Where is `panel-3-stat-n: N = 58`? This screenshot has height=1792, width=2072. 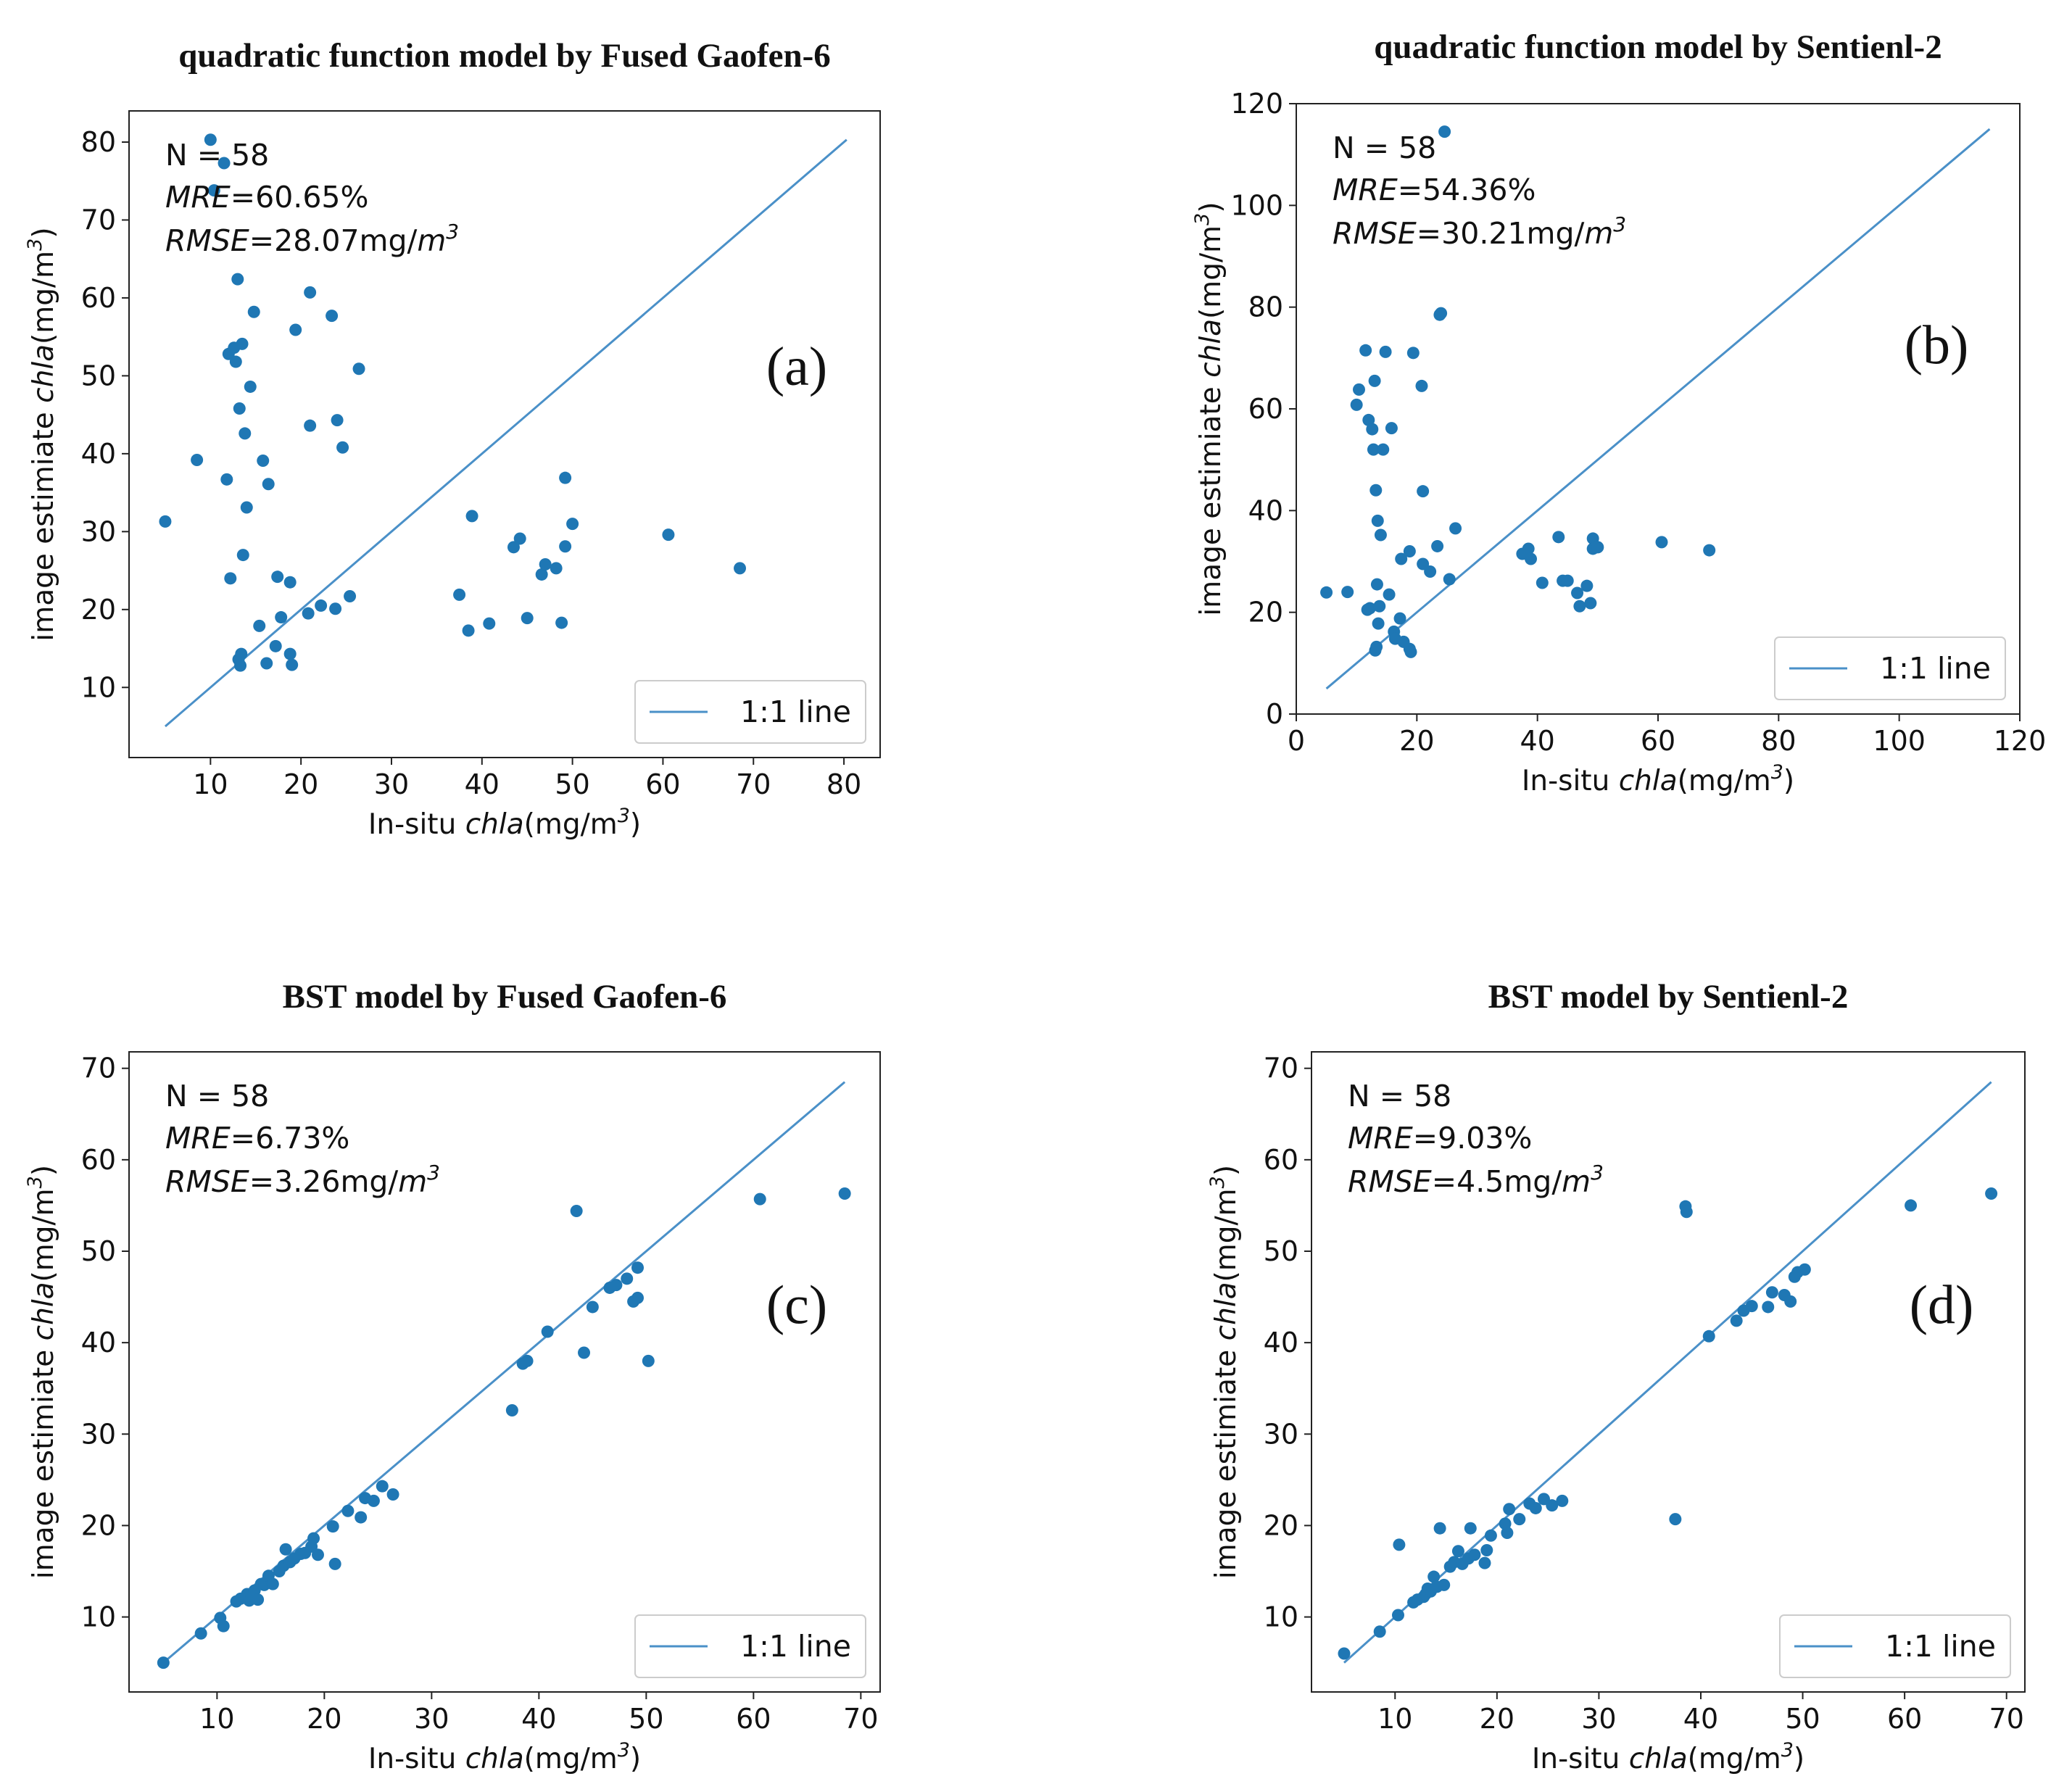
panel-3-stat-n: N = 58 is located at coordinates (217, 1096).